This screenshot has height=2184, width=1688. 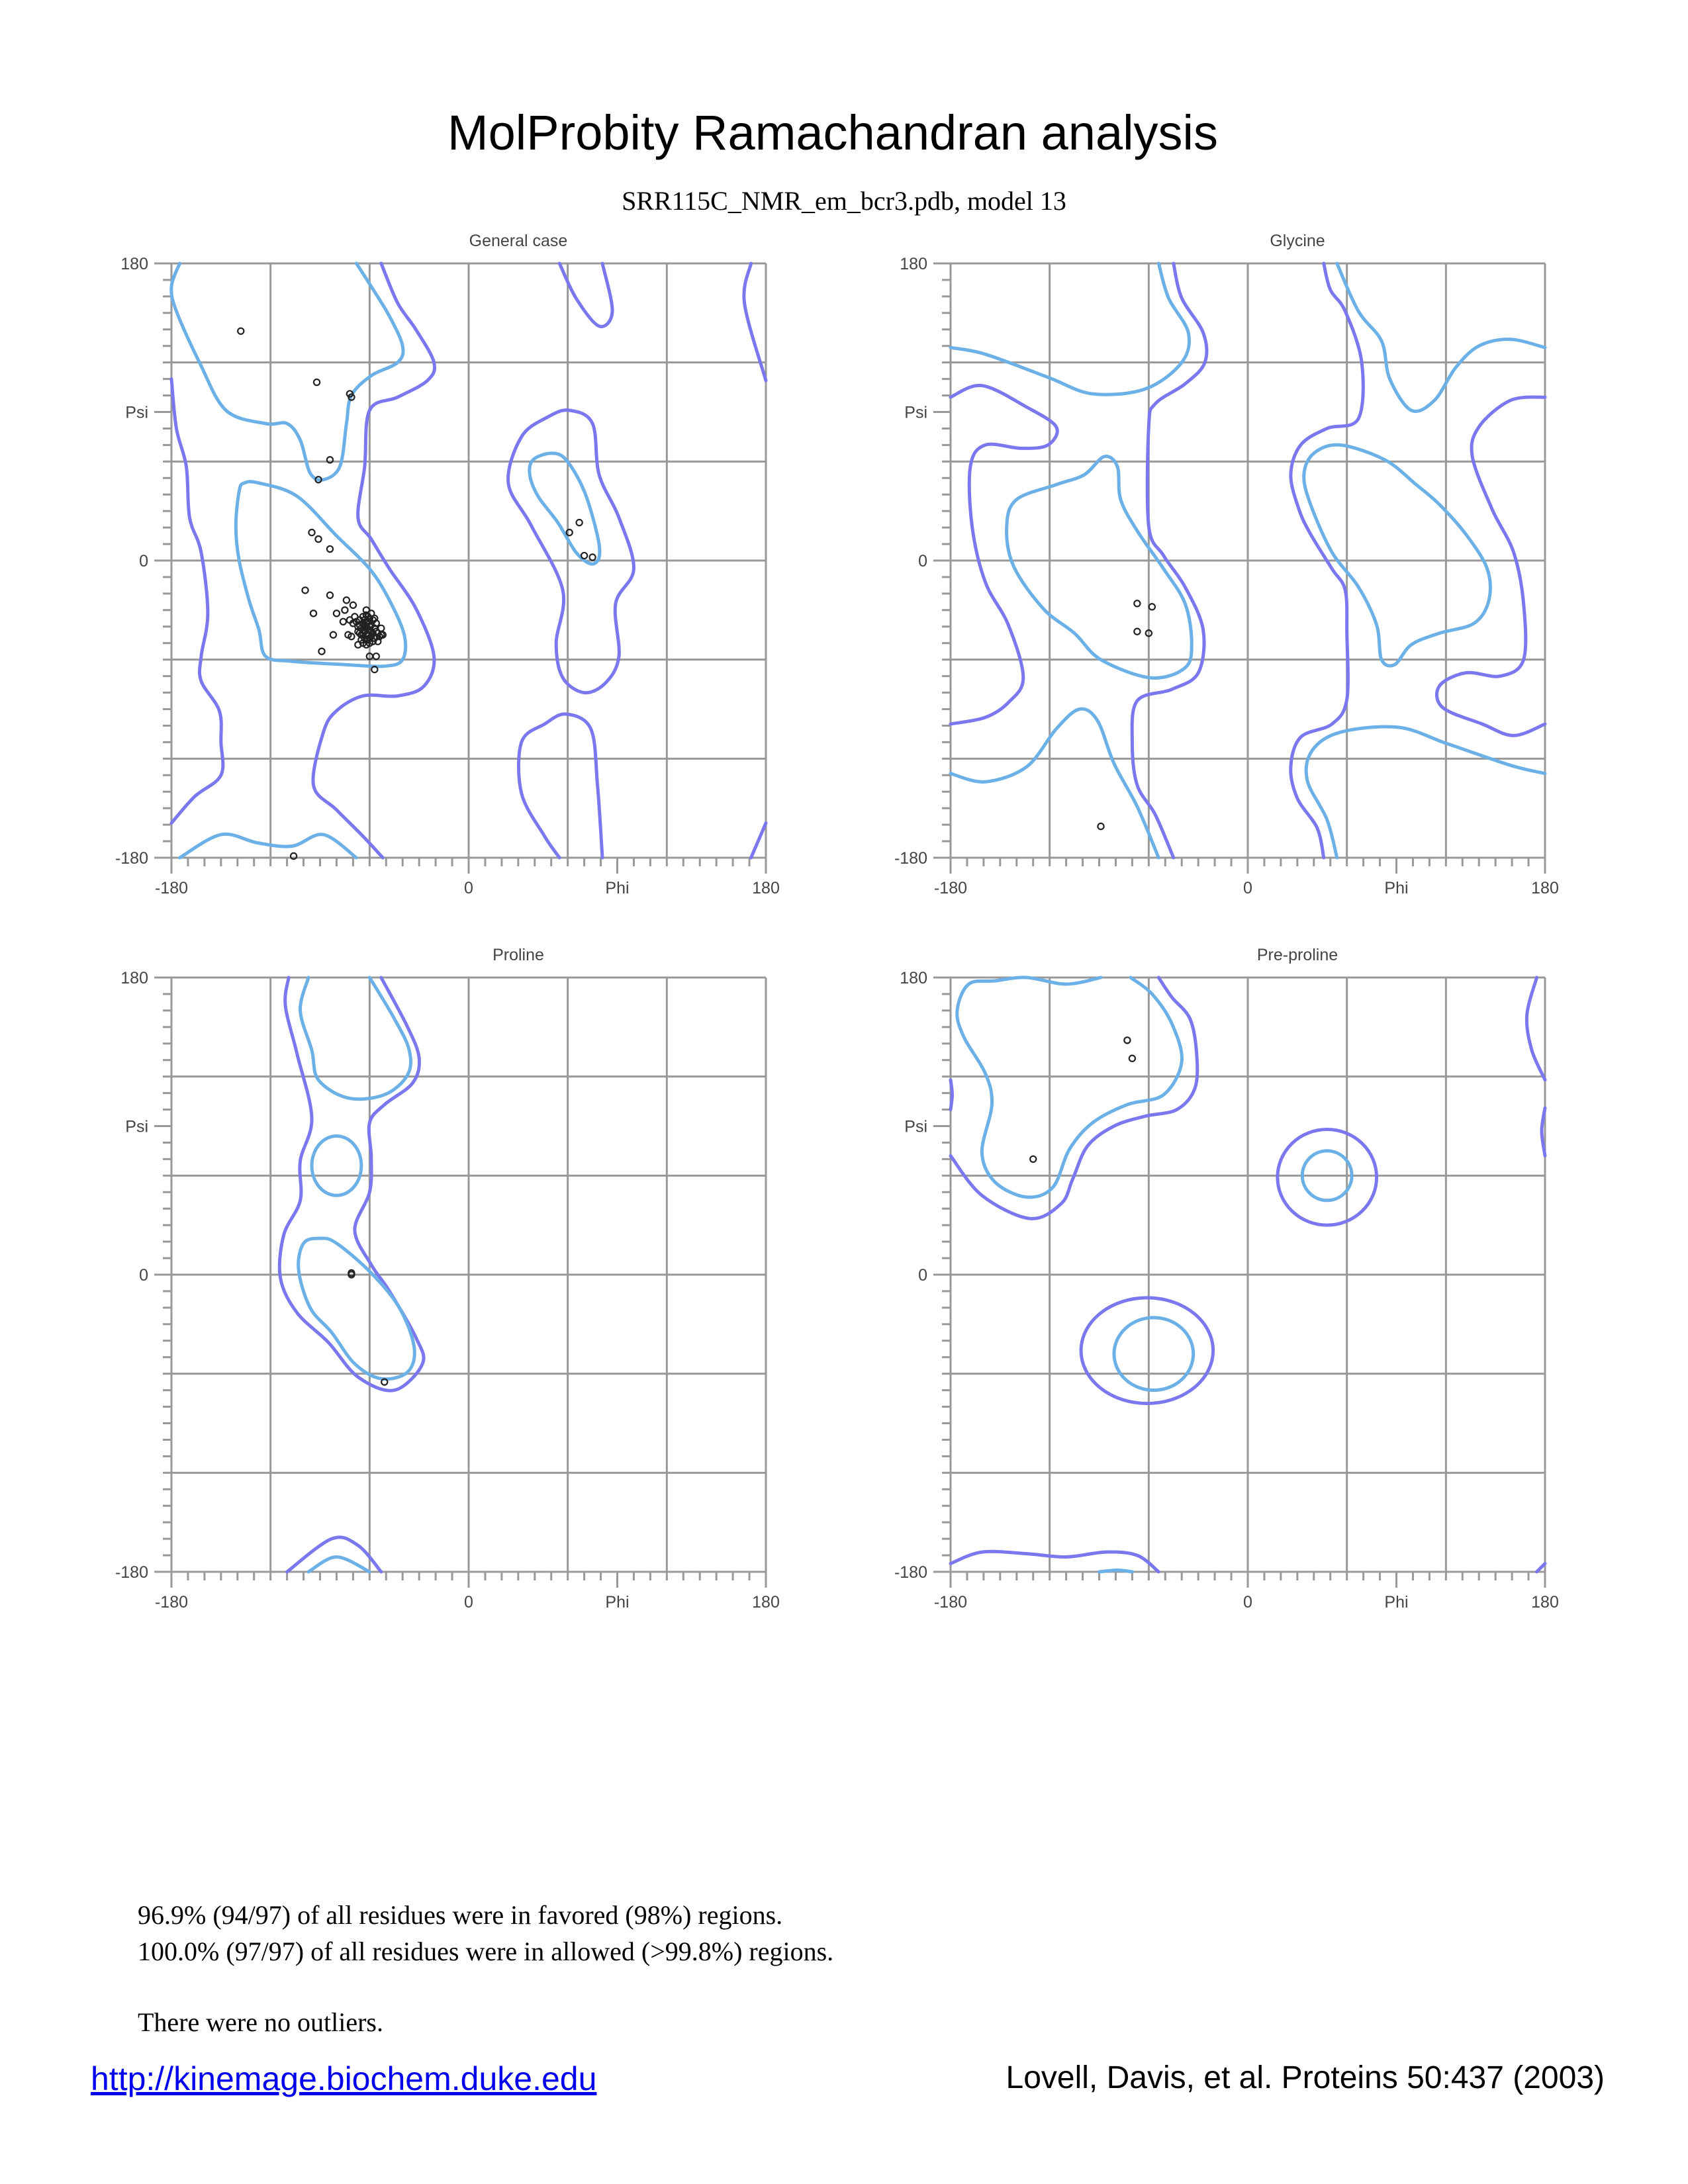 What do you see at coordinates (1297, 955) in the screenshot?
I see `plot-title: Pre-proline` at bounding box center [1297, 955].